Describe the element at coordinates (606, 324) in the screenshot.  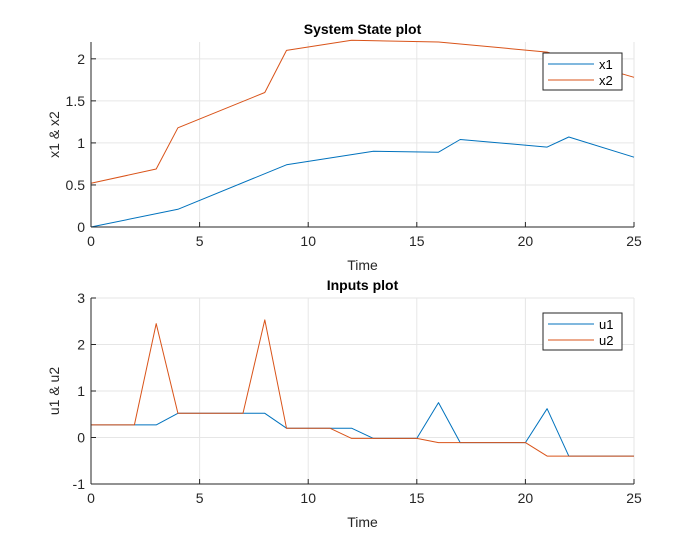
I see `legend-label-u1: u1` at that location.